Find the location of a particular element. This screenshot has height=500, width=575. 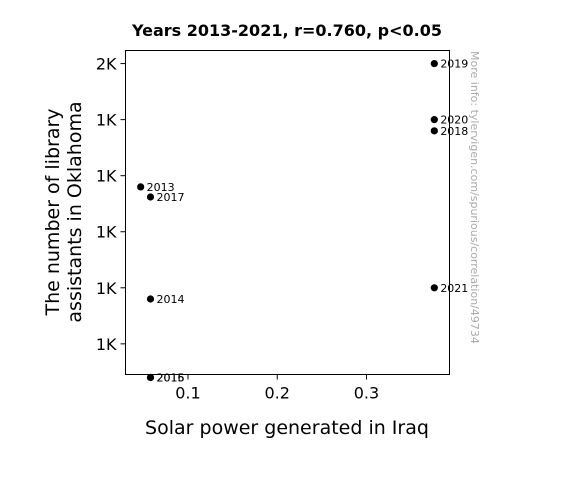

point-label-2018: 2018 is located at coordinates (454, 131).